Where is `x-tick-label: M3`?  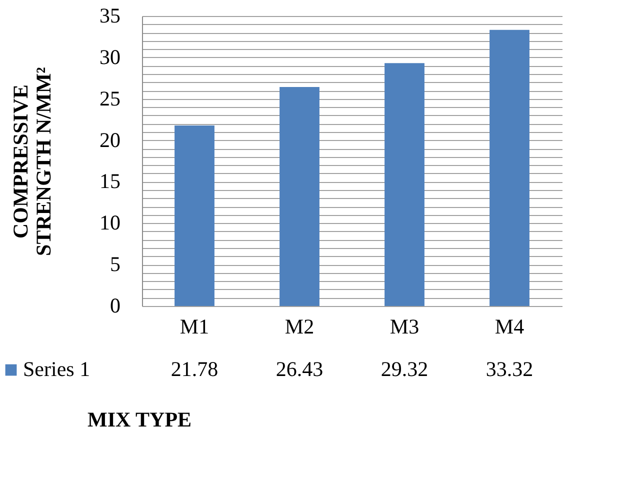 x-tick-label: M3 is located at coordinates (405, 326).